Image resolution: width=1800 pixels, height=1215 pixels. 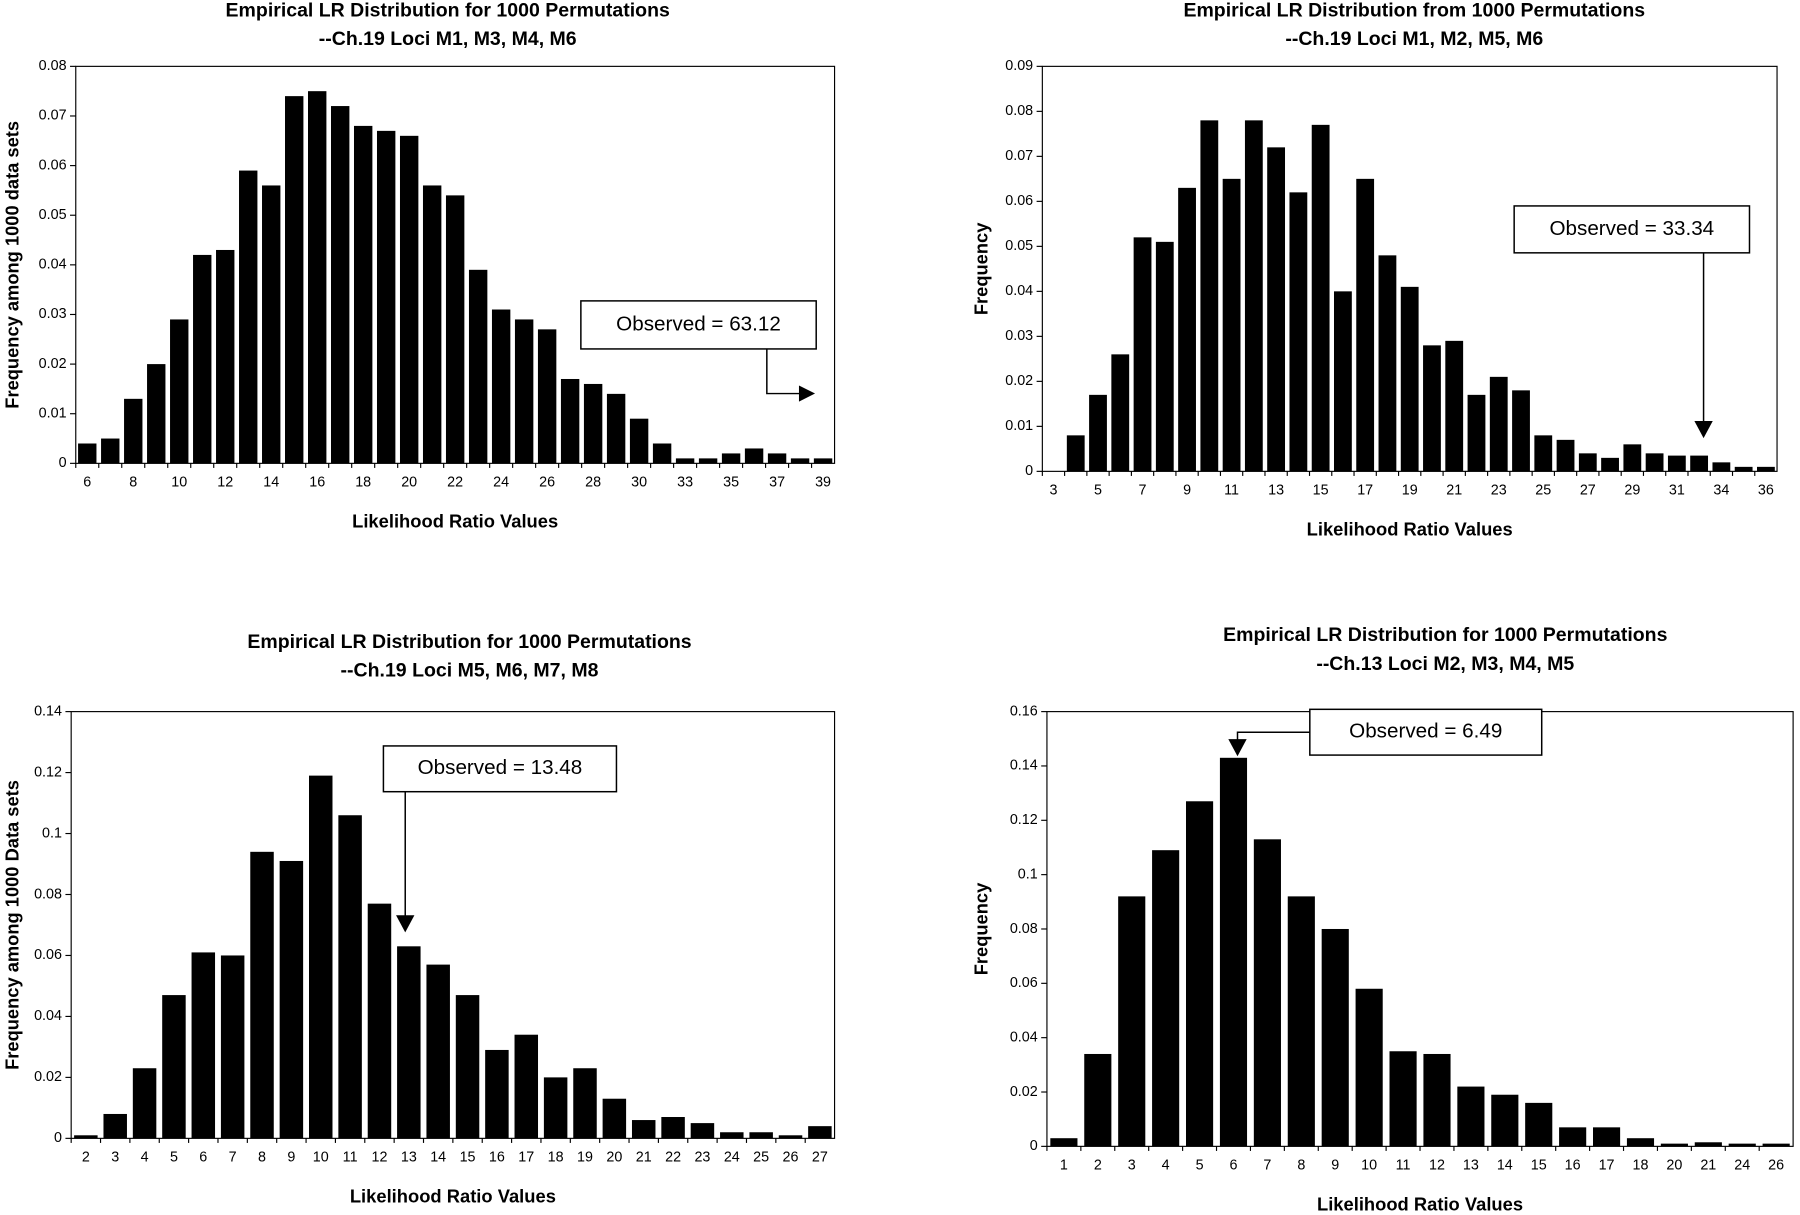 What do you see at coordinates (501, 483) in the screenshot?
I see `x-tick-label: 24` at bounding box center [501, 483].